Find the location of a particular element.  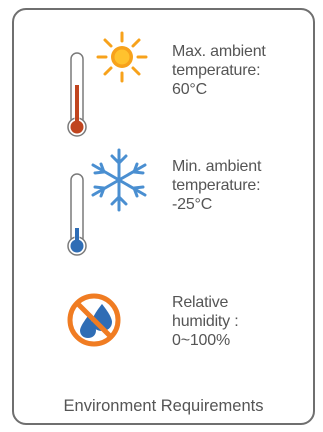

max-temperature-label: Max. ambient temperature: 60°C is located at coordinates (242, 70).